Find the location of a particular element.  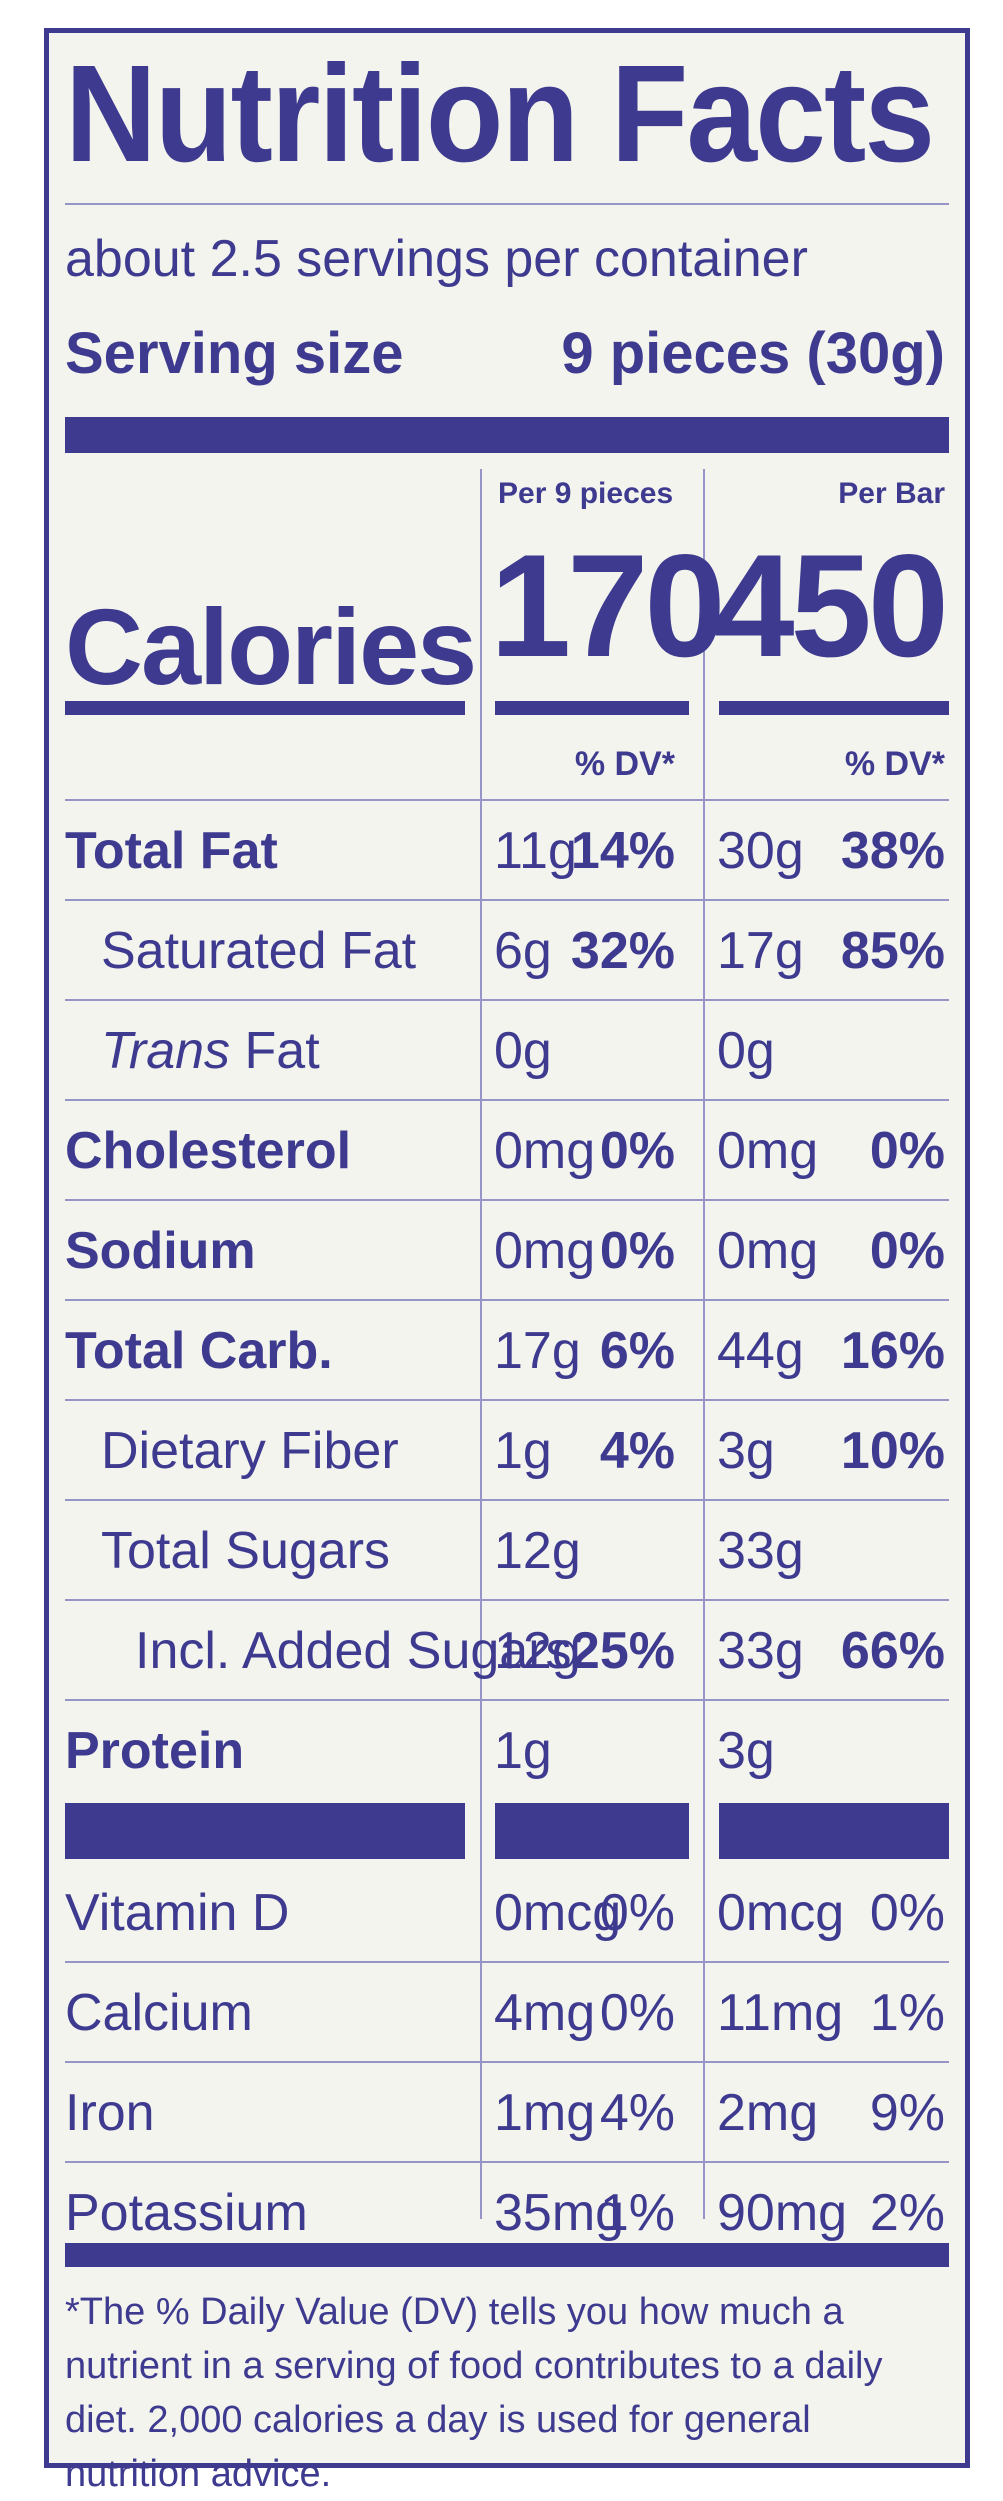

calories-bar-right is located at coordinates (834, 708).